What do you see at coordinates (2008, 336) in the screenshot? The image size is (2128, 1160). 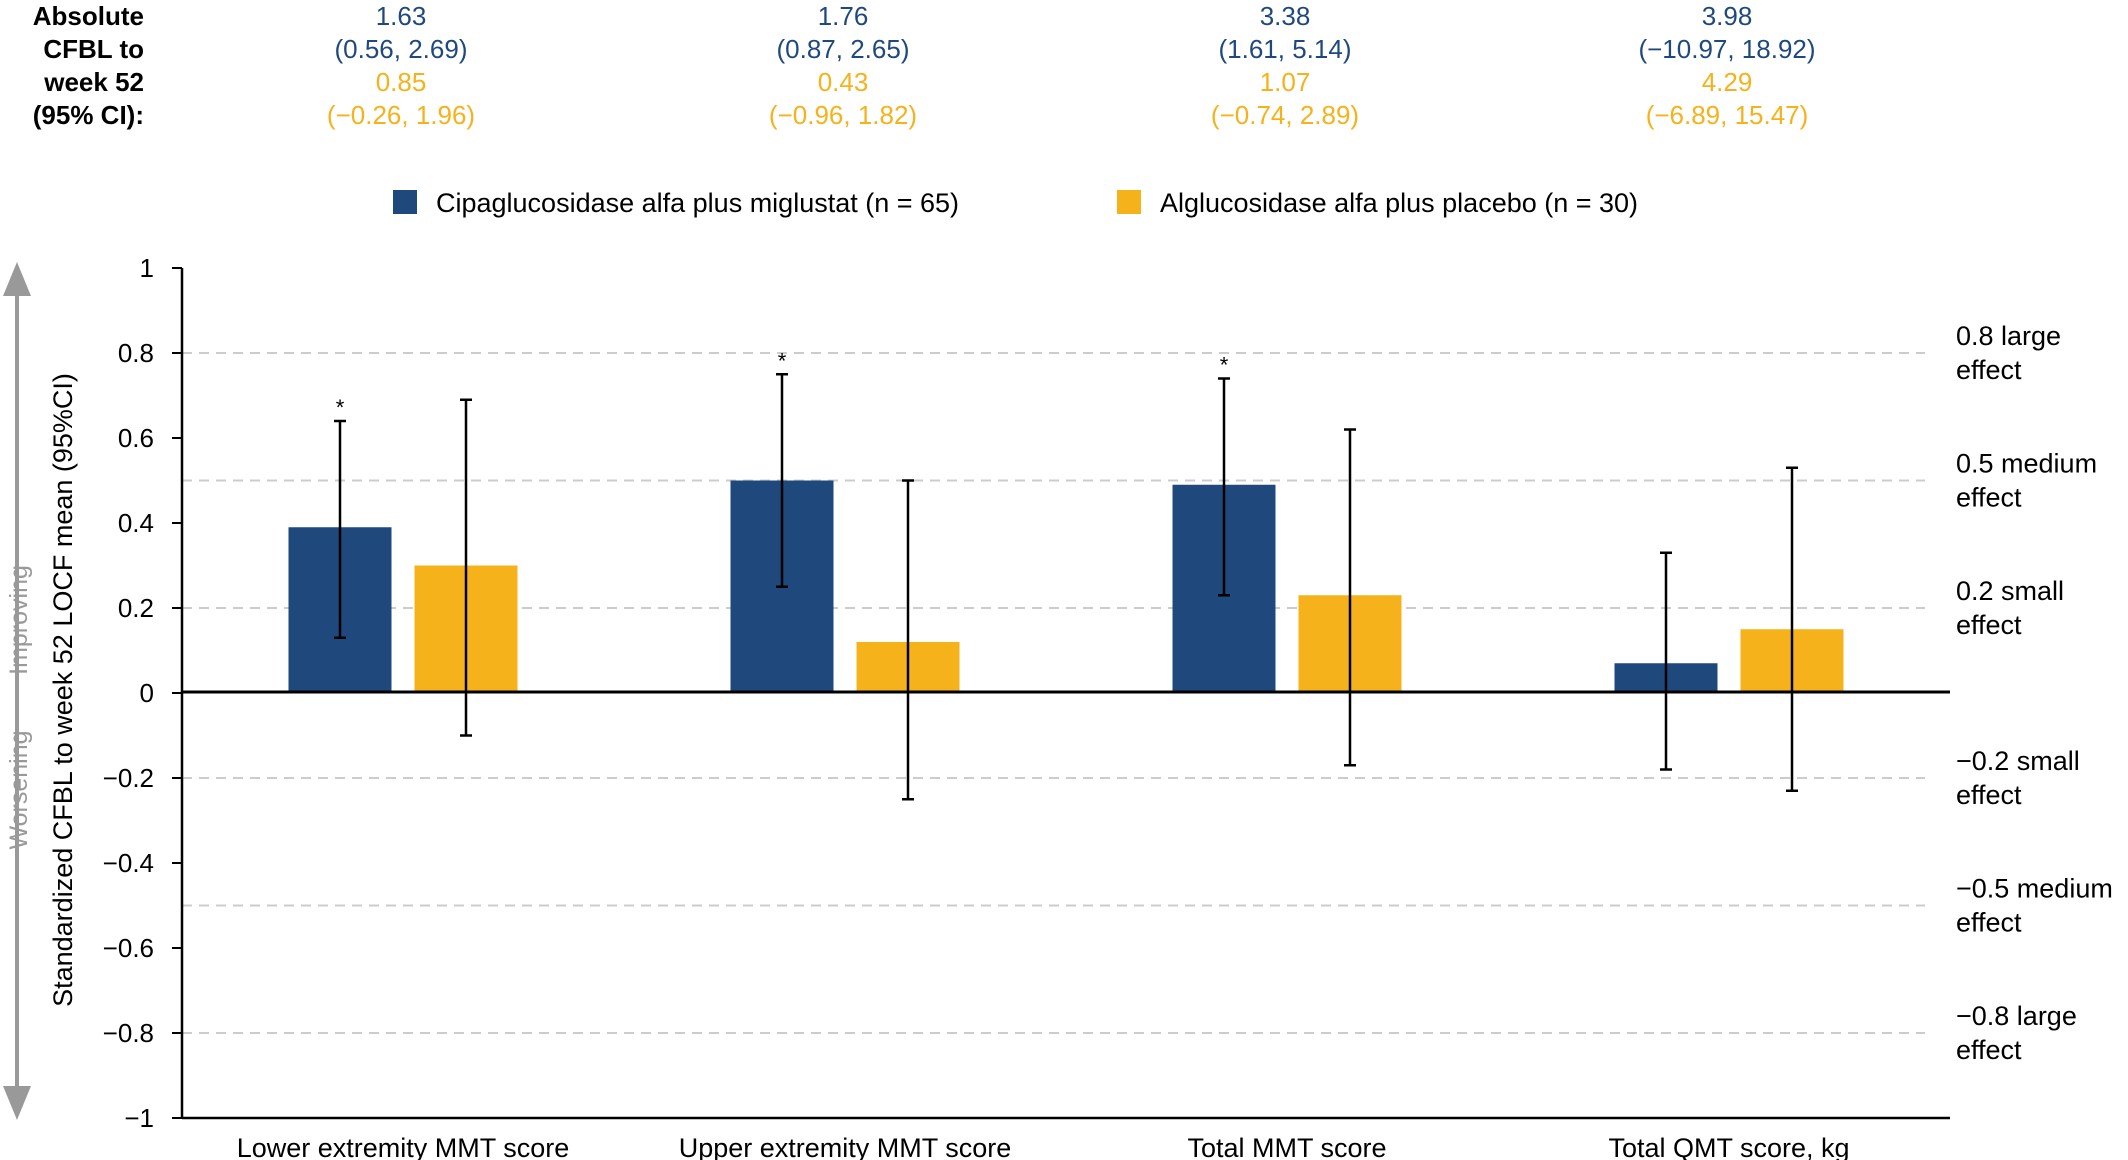 I see `reference-line-label: 0.8 large` at bounding box center [2008, 336].